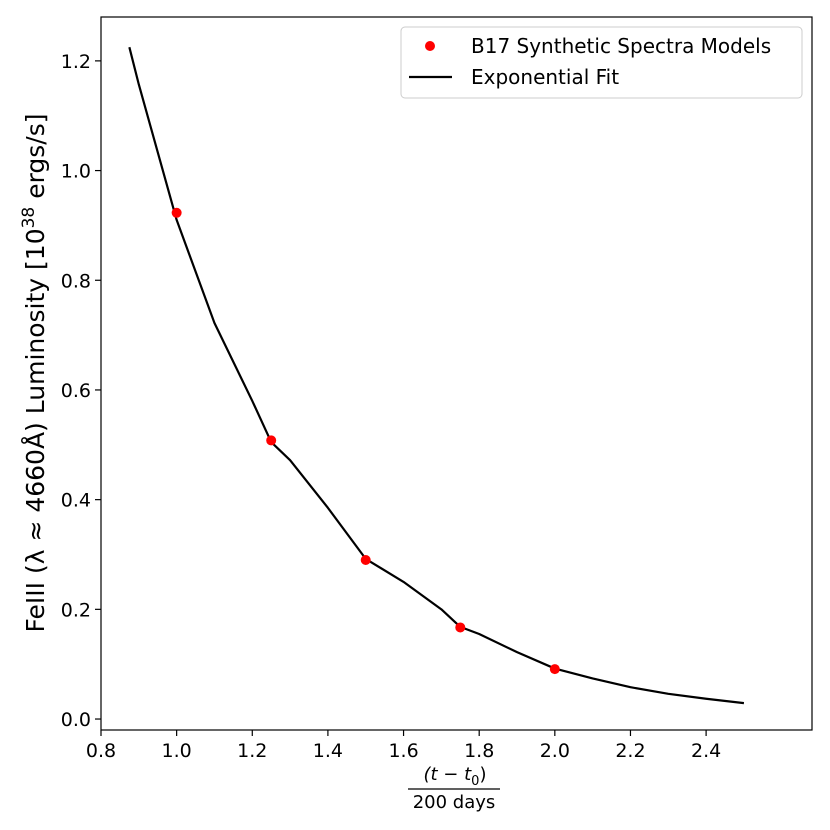 This screenshot has width=830, height=830. What do you see at coordinates (76, 281) in the screenshot?
I see `y-tick-label: 0.8` at bounding box center [76, 281].